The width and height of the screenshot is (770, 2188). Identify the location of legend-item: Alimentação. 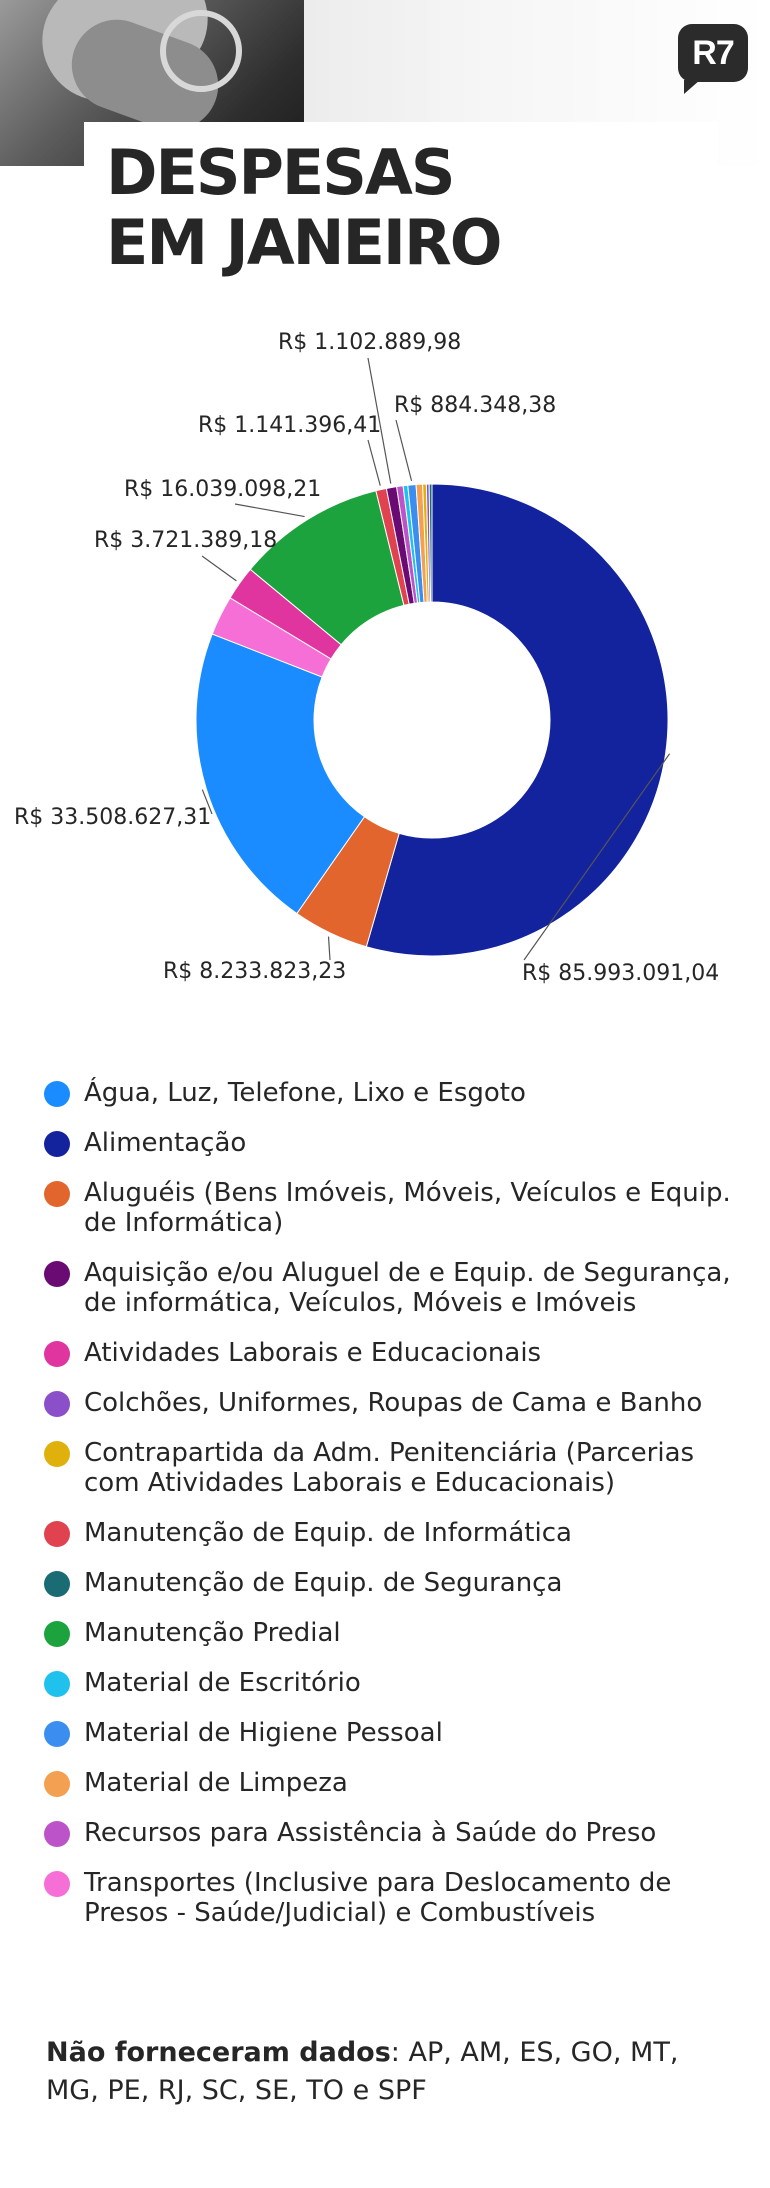
(394, 1143).